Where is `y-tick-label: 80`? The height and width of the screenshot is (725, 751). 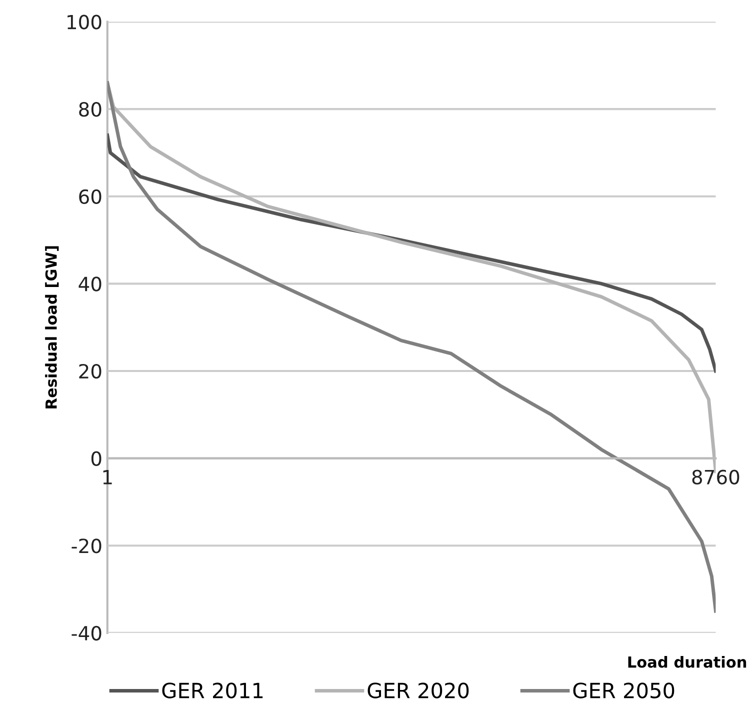 y-tick-label: 80 is located at coordinates (90, 109).